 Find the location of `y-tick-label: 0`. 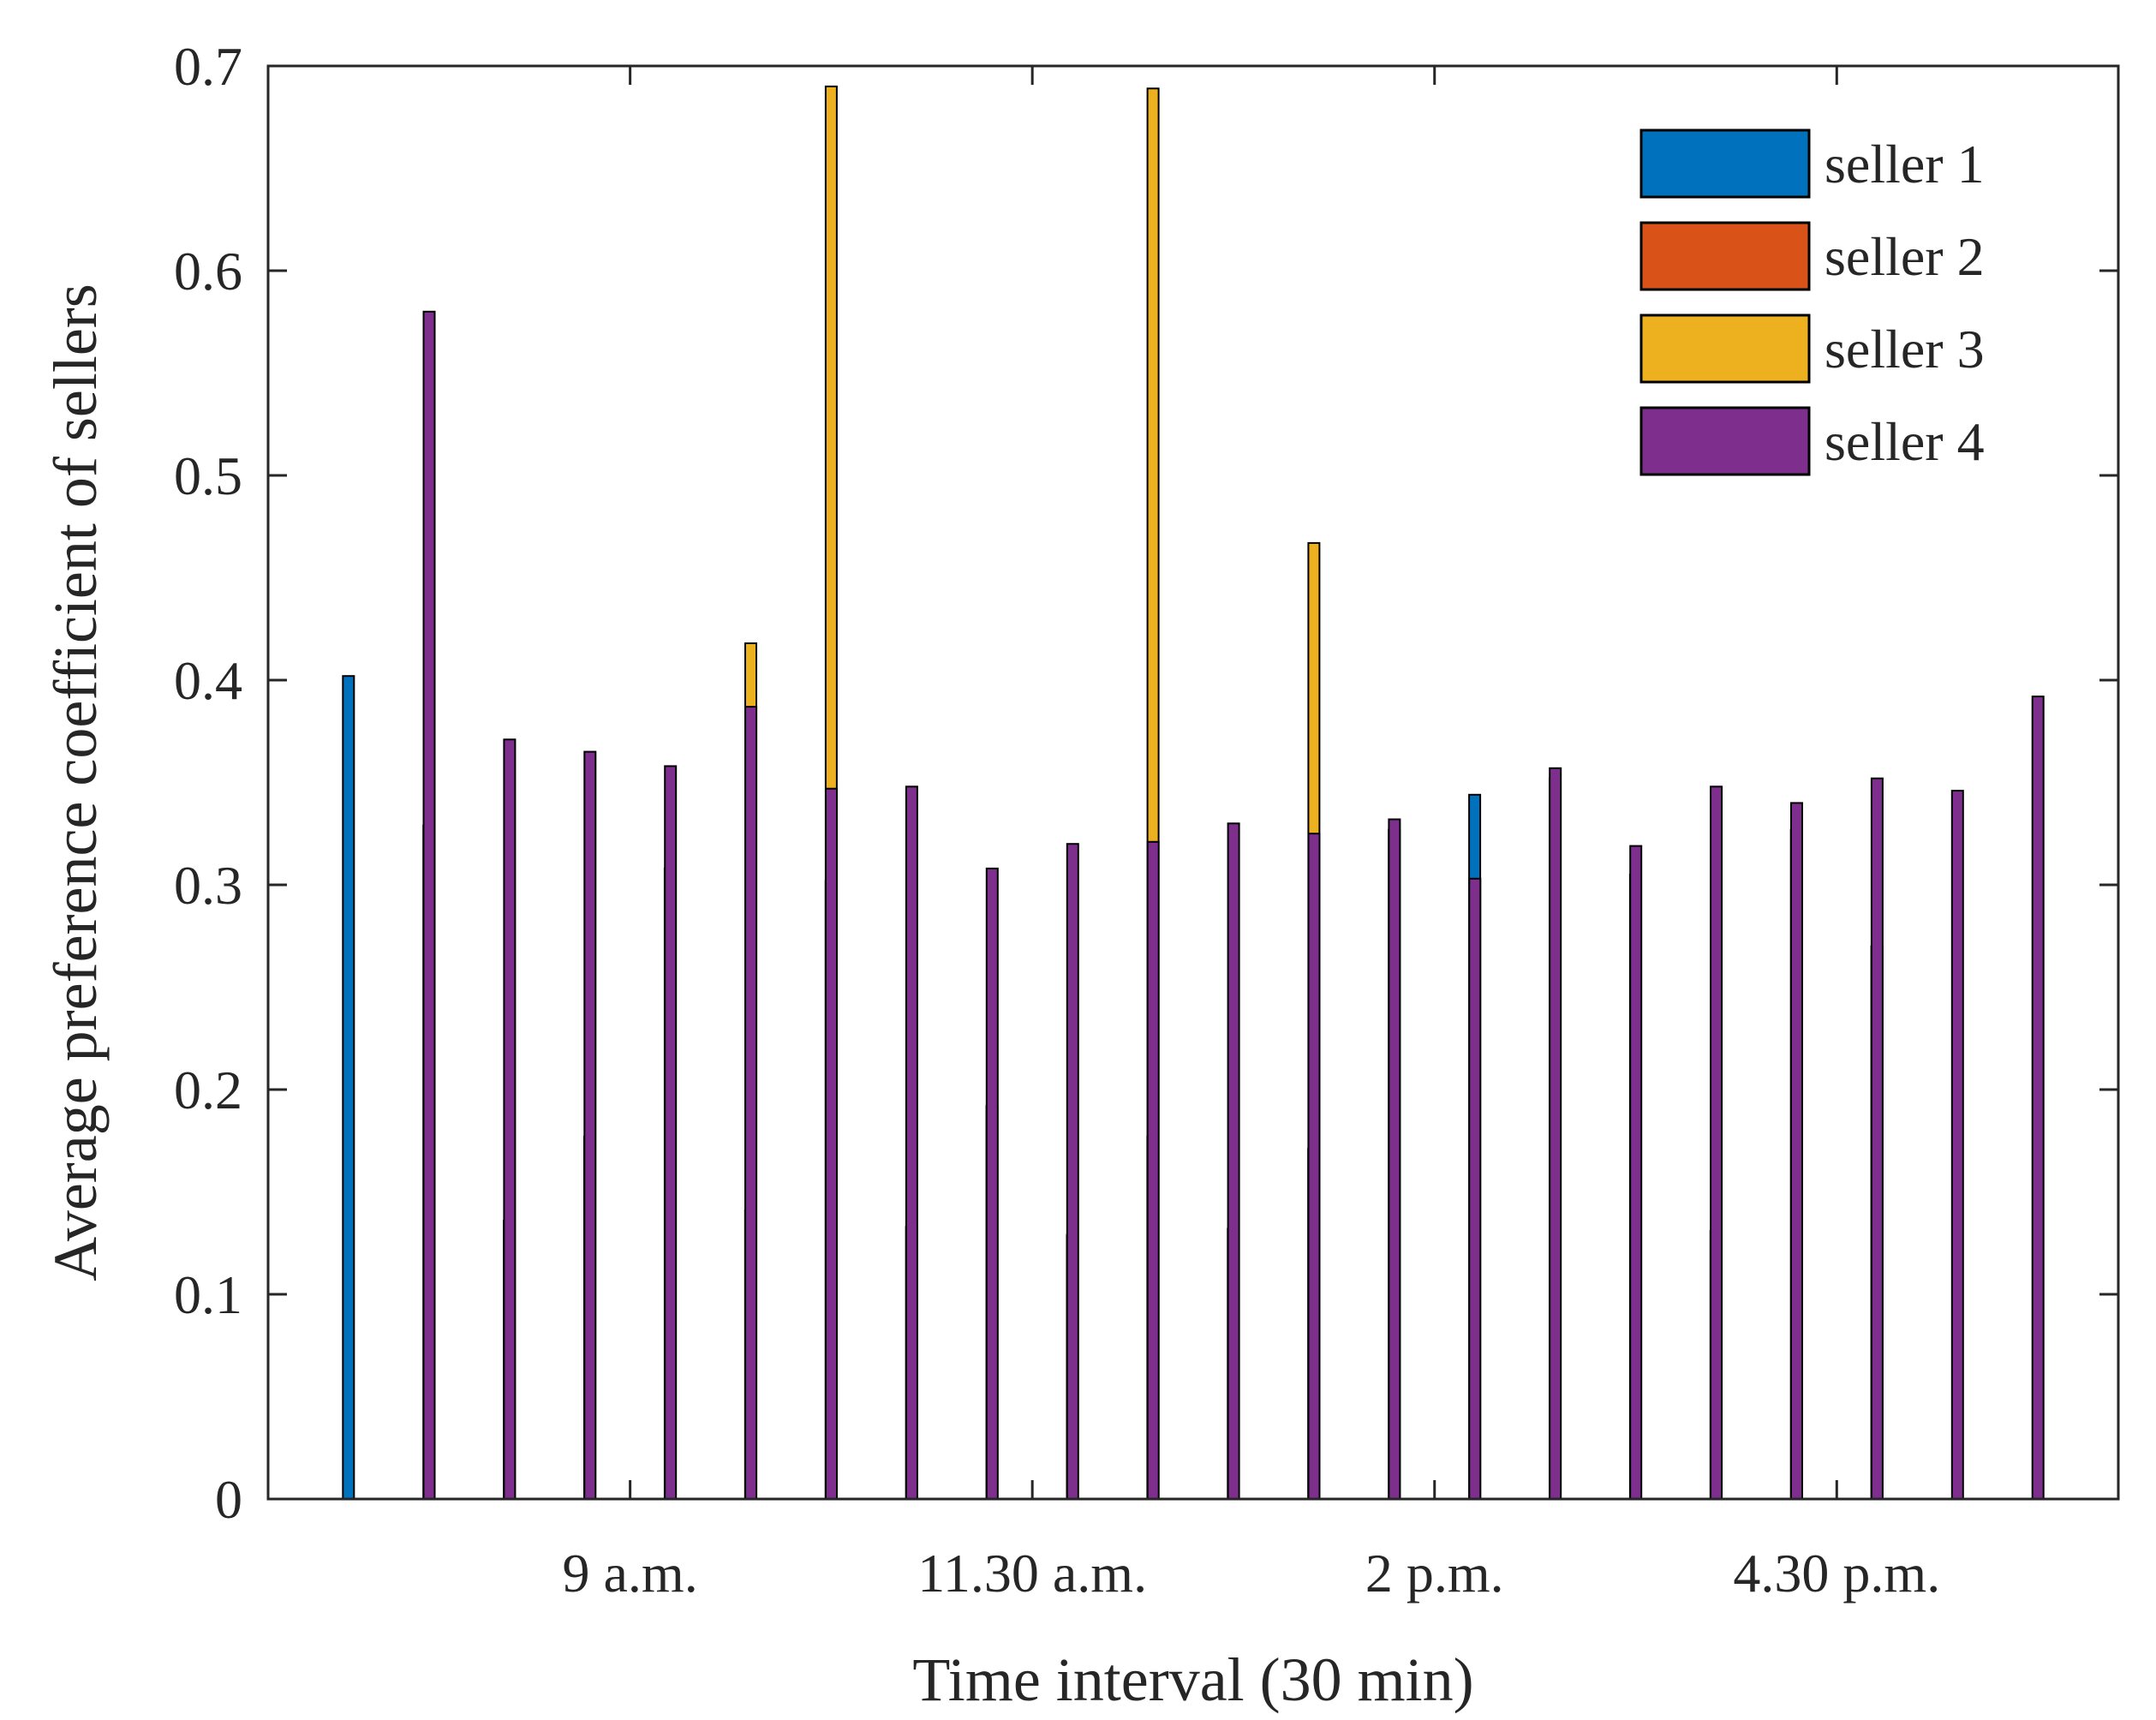

y-tick-label: 0 is located at coordinates (228, 1499).